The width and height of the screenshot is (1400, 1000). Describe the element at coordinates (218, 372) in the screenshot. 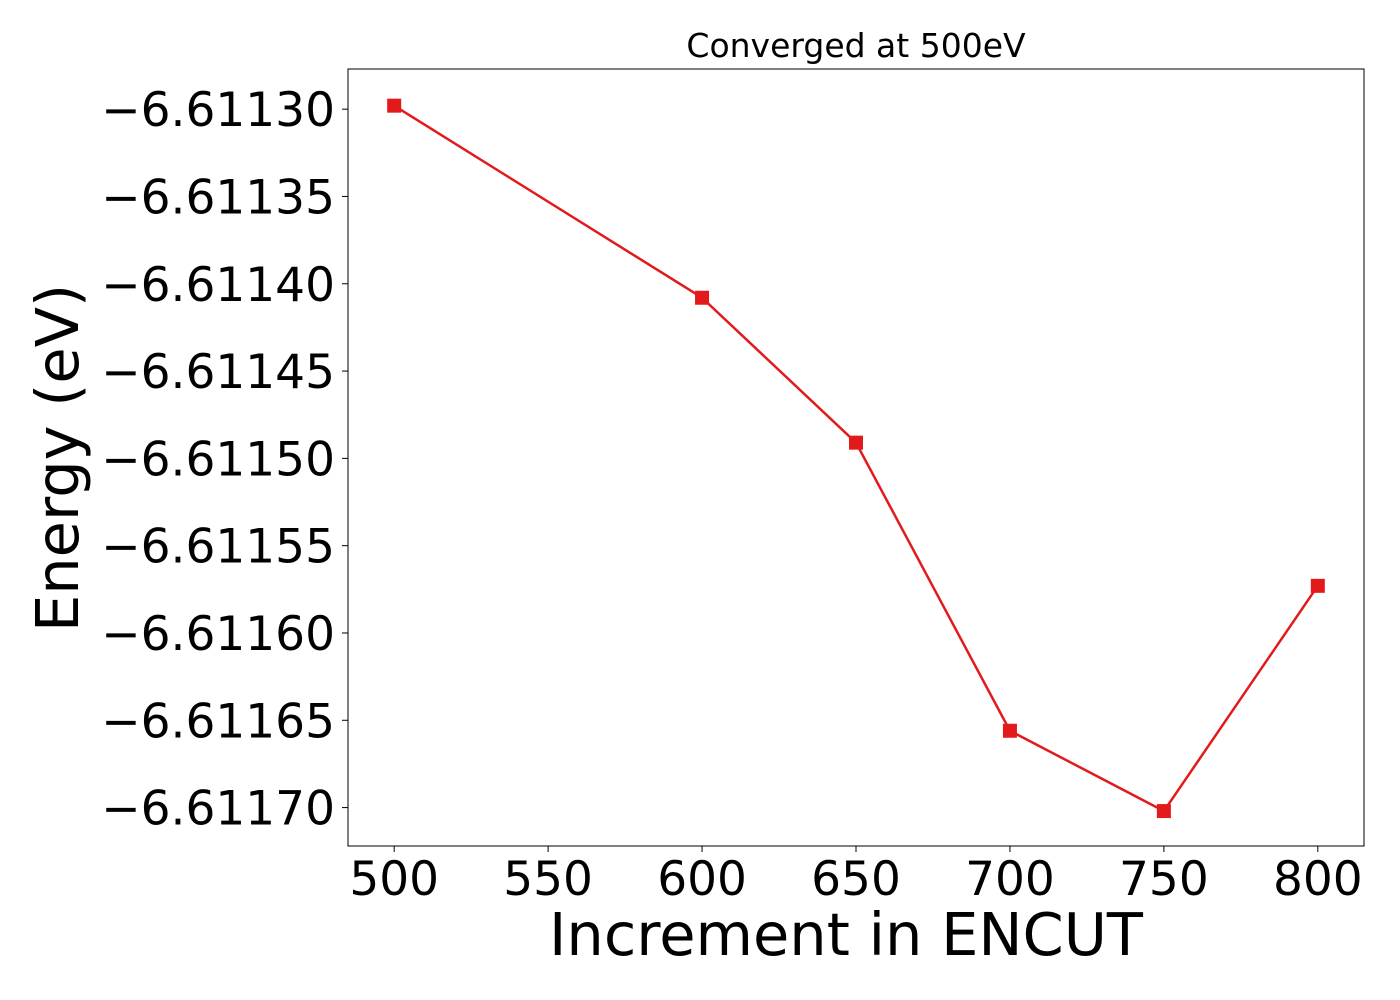

I see `y-tick-label: −6.61145` at that location.